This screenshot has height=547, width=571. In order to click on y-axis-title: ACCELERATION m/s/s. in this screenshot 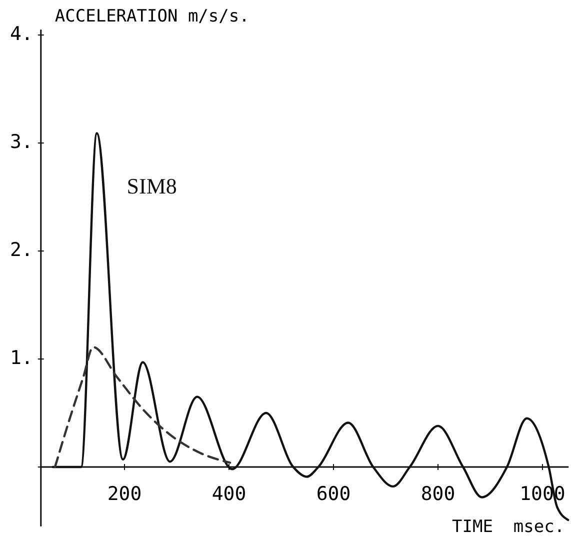, I will do `click(152, 16)`.